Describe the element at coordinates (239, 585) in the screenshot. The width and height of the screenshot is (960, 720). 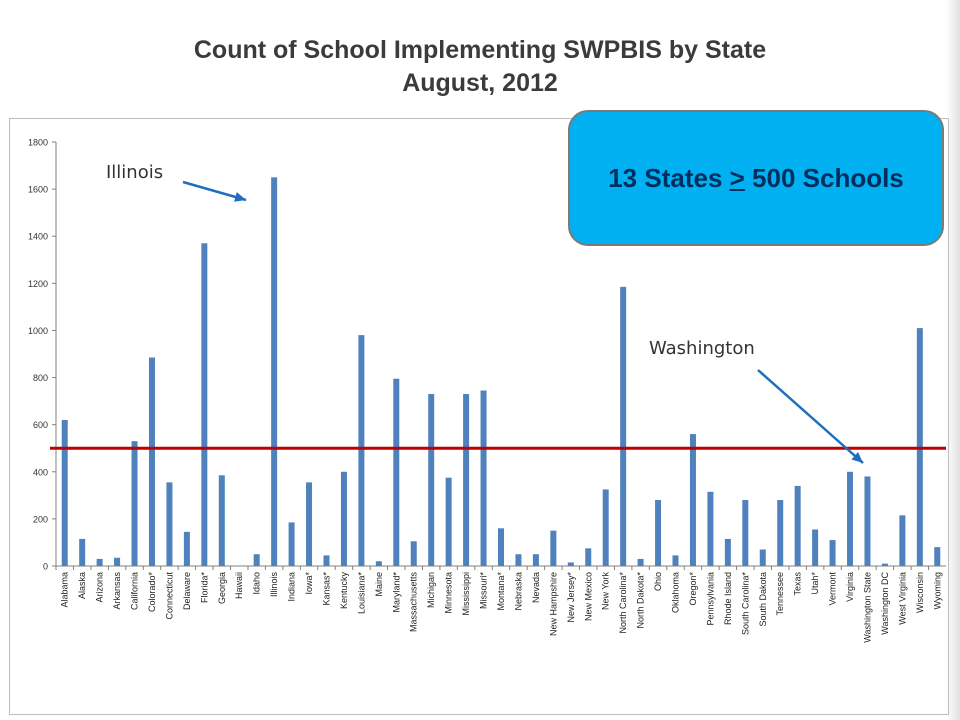
I see `x-tick-label: Hawaii` at that location.